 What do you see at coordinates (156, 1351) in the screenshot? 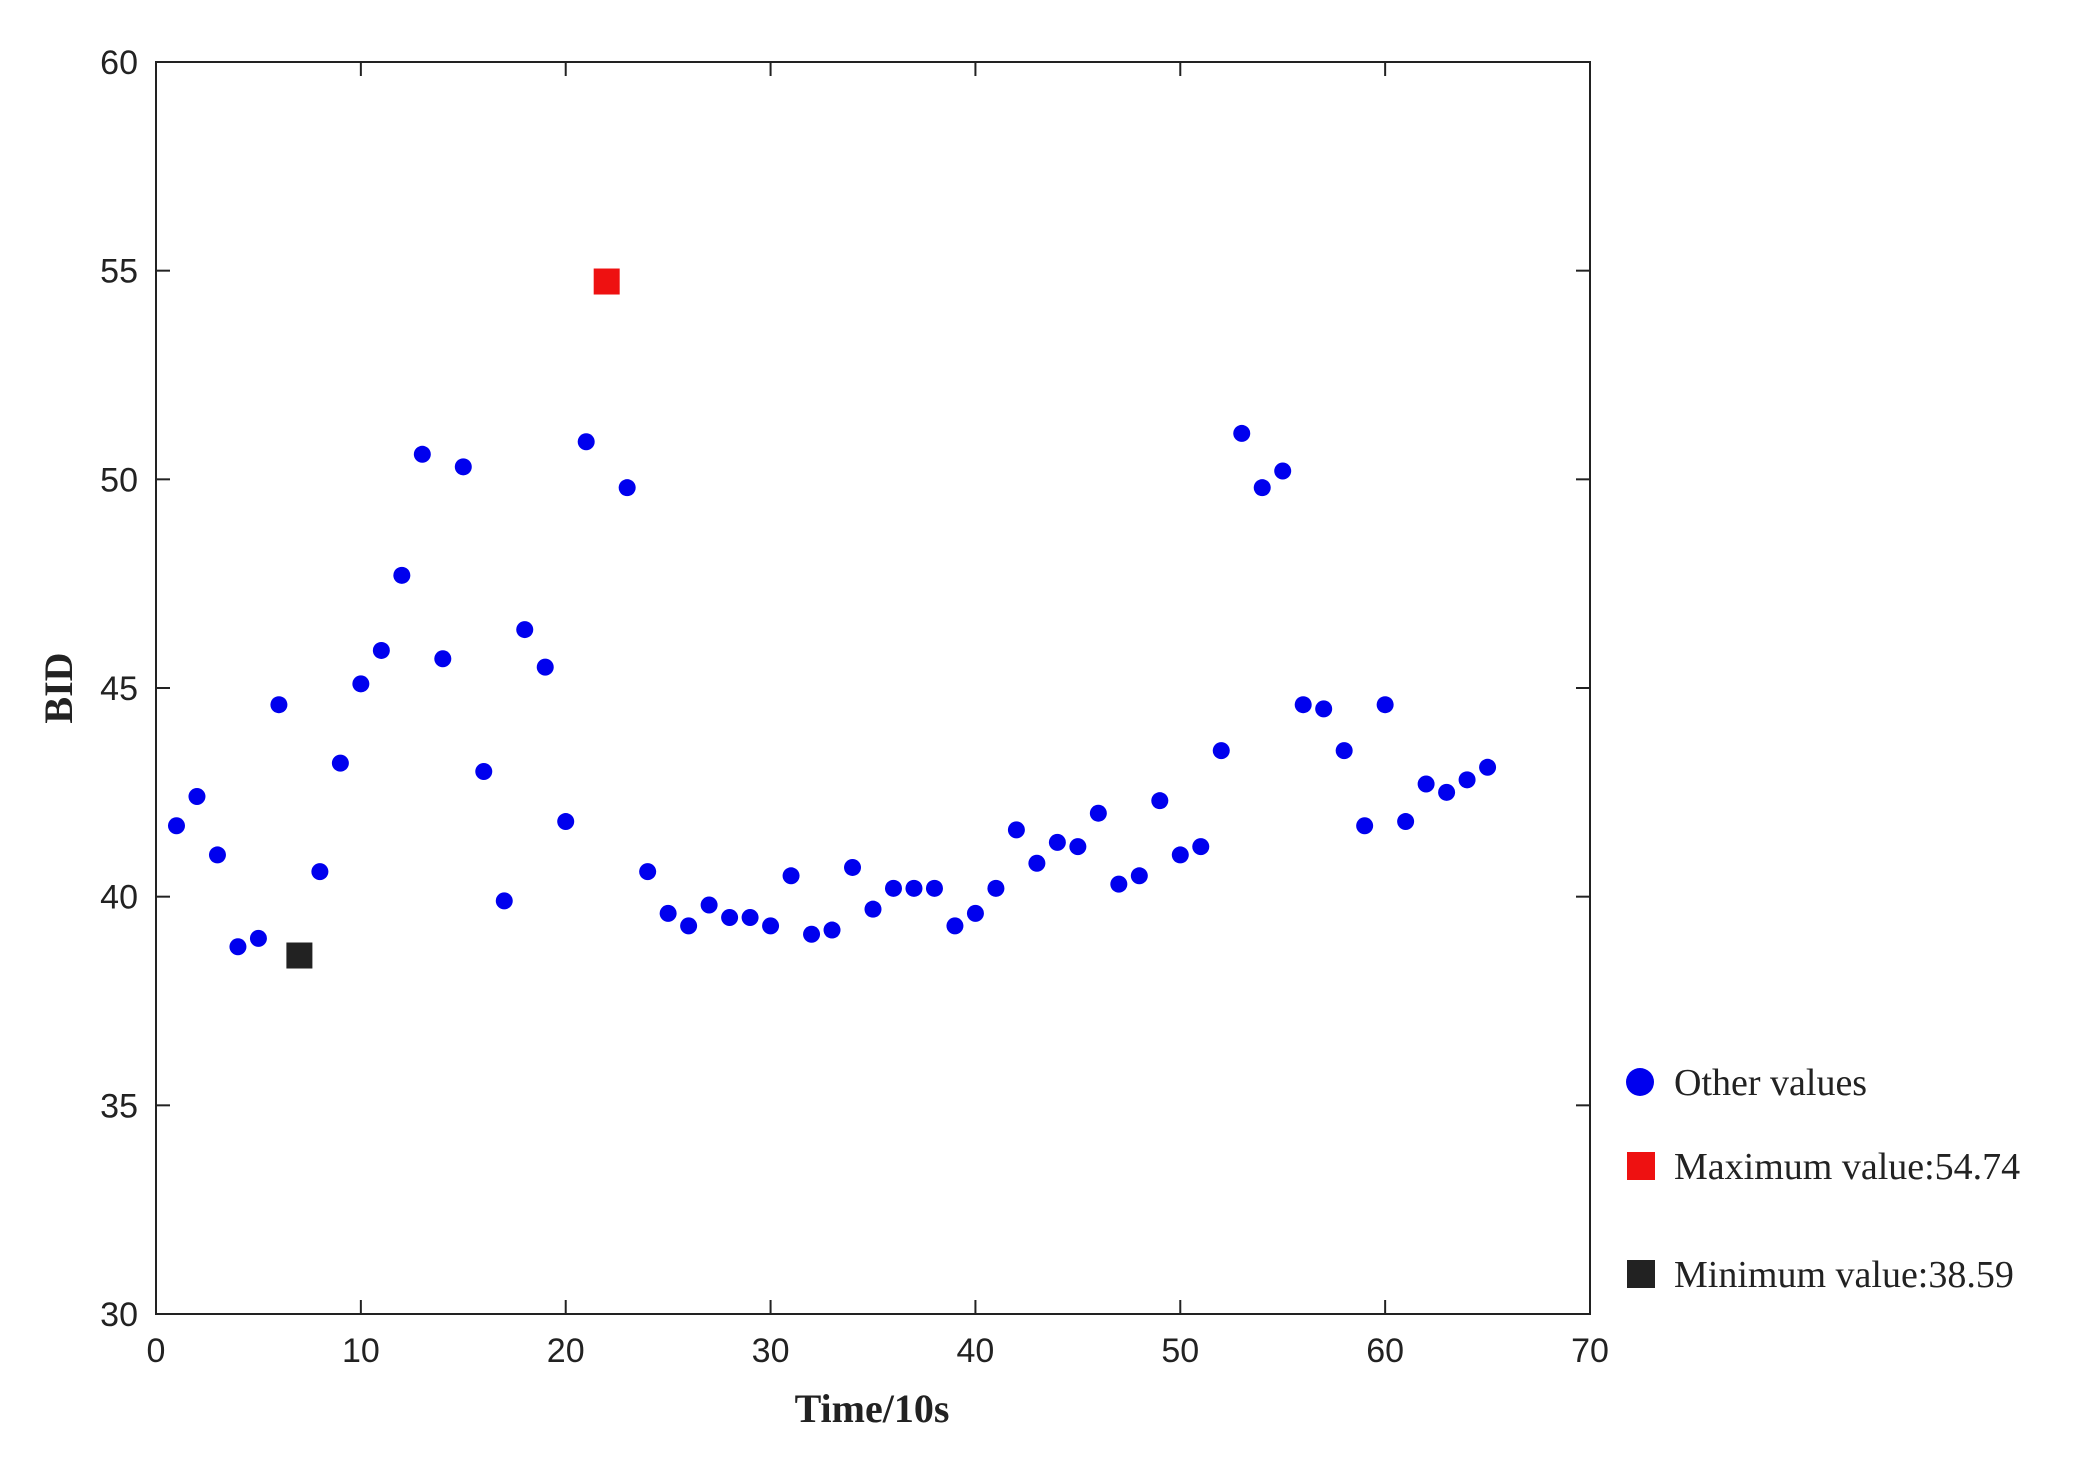
I see `x-tick-label: 0` at bounding box center [156, 1351].